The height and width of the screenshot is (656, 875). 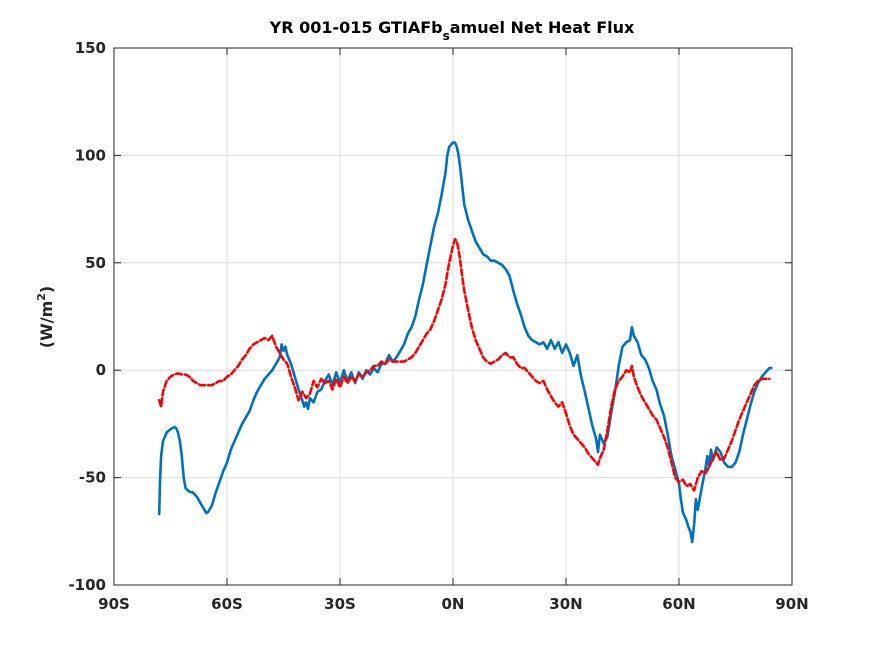 What do you see at coordinates (565, 604) in the screenshot?
I see `x-tick-label: 30N` at bounding box center [565, 604].